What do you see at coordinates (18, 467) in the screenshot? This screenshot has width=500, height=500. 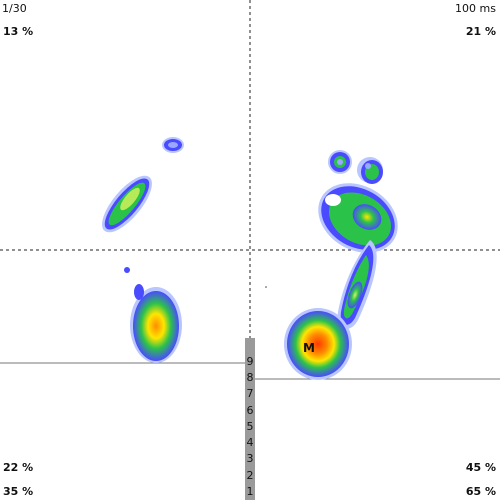 I see `pct-bottom-left-upper: 22 %` at bounding box center [18, 467].